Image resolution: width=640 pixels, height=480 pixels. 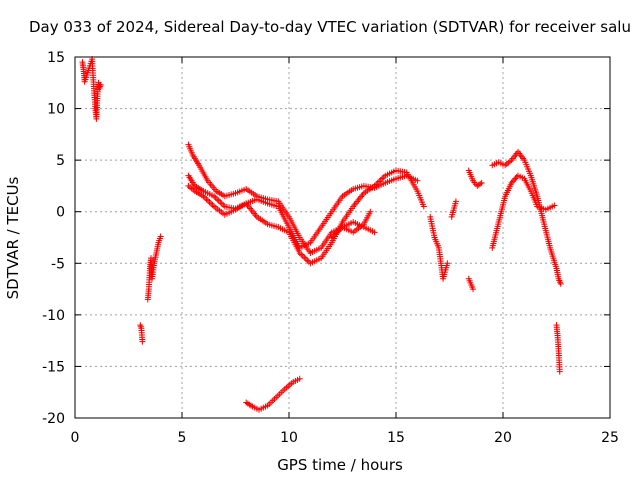 What do you see at coordinates (289, 438) in the screenshot?
I see `x-tick-label: 10` at bounding box center [289, 438].